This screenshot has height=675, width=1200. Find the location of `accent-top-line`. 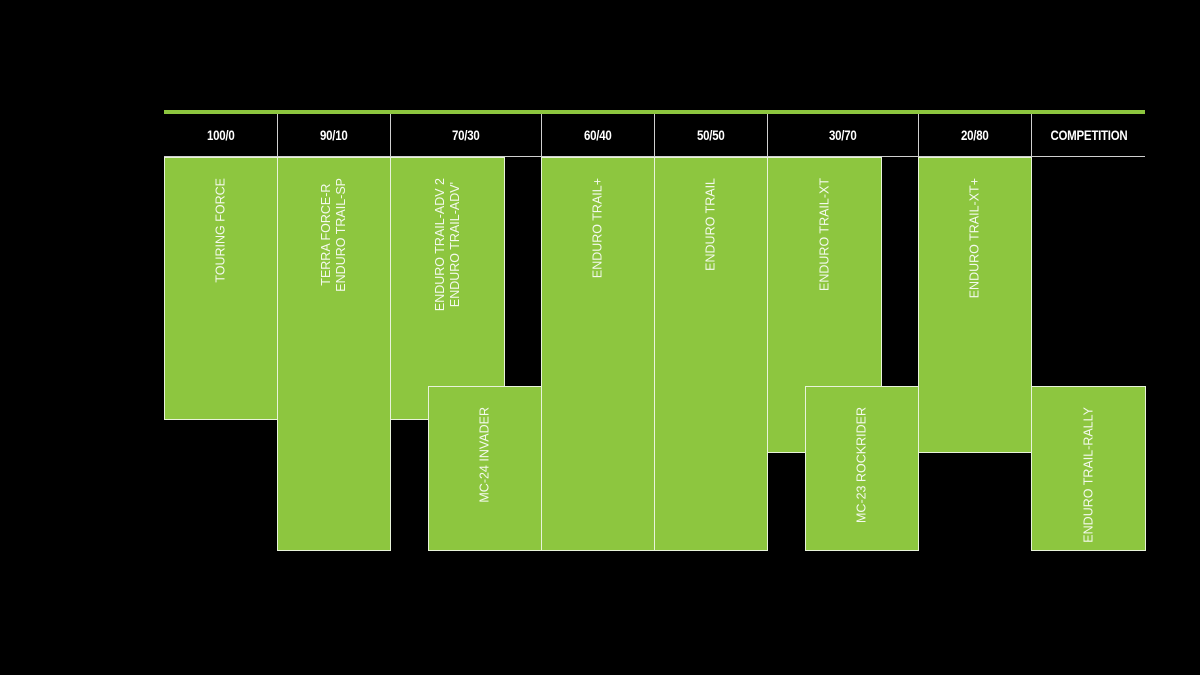

accent-top-line is located at coordinates (654, 112).